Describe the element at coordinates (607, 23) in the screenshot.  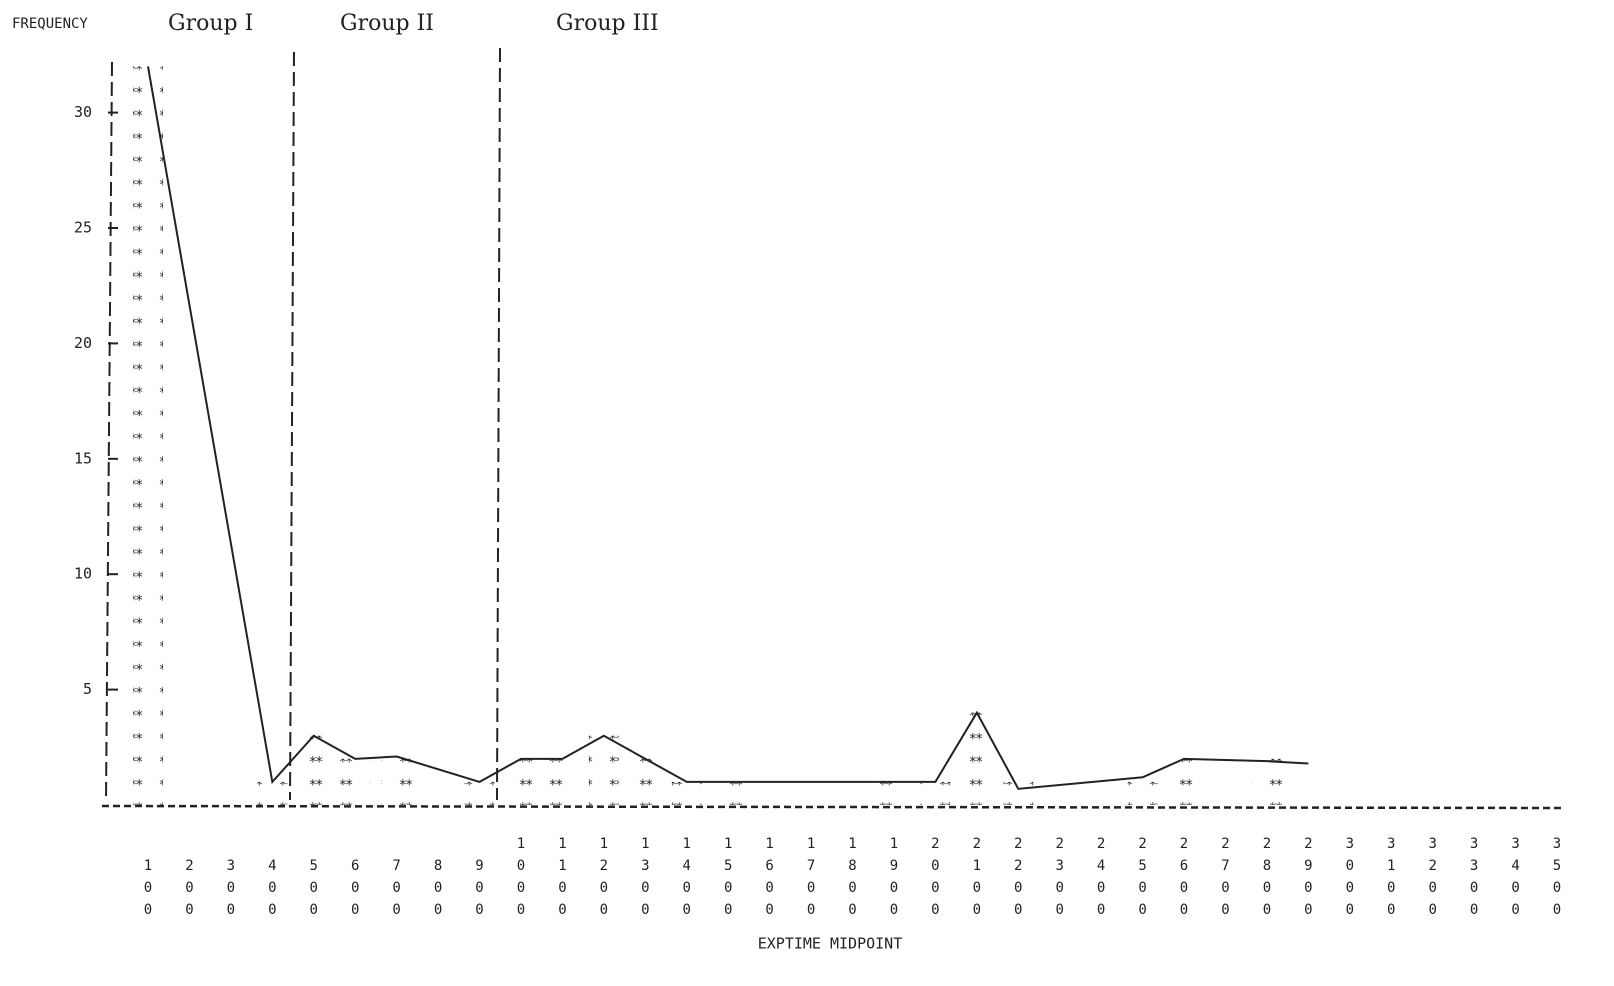
I see `group-label: Group III` at that location.